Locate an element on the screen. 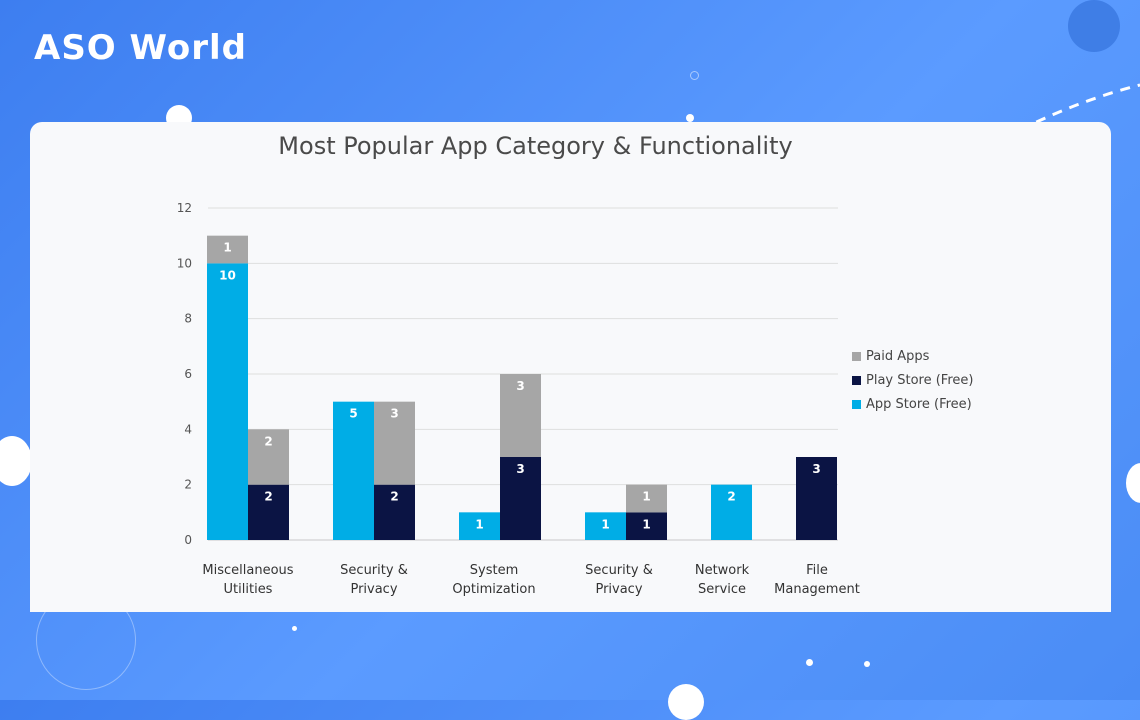 The height and width of the screenshot is (720, 1140). x-tick-label: Management is located at coordinates (817, 589).